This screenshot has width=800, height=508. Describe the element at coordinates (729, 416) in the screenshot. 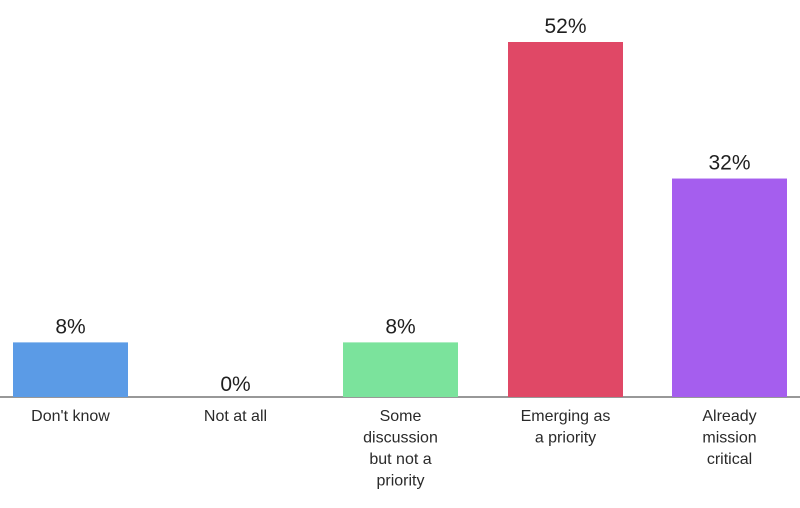

I see `category-label-line: Already` at that location.